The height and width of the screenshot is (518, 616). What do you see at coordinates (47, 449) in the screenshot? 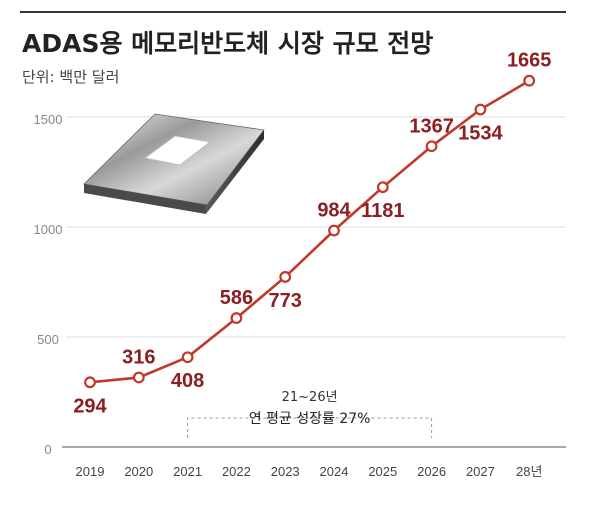
I see `y-tick-0: 0` at bounding box center [47, 449].